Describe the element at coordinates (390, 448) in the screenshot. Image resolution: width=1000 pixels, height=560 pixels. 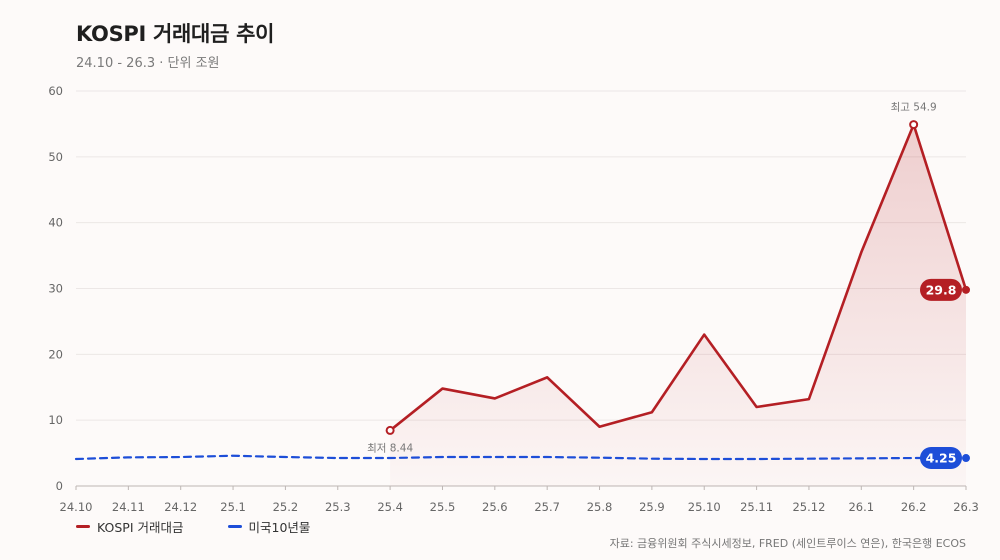
I see `kospi-min-label: 최저 8.44` at that location.